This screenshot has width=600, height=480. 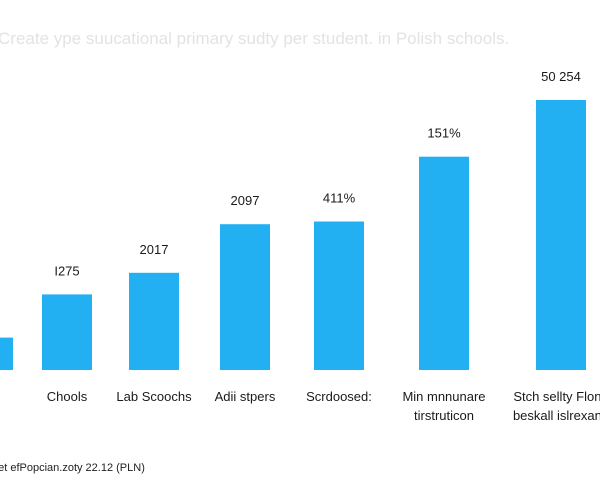 I want to click on bar-value-label: 411%, so click(x=339, y=198).